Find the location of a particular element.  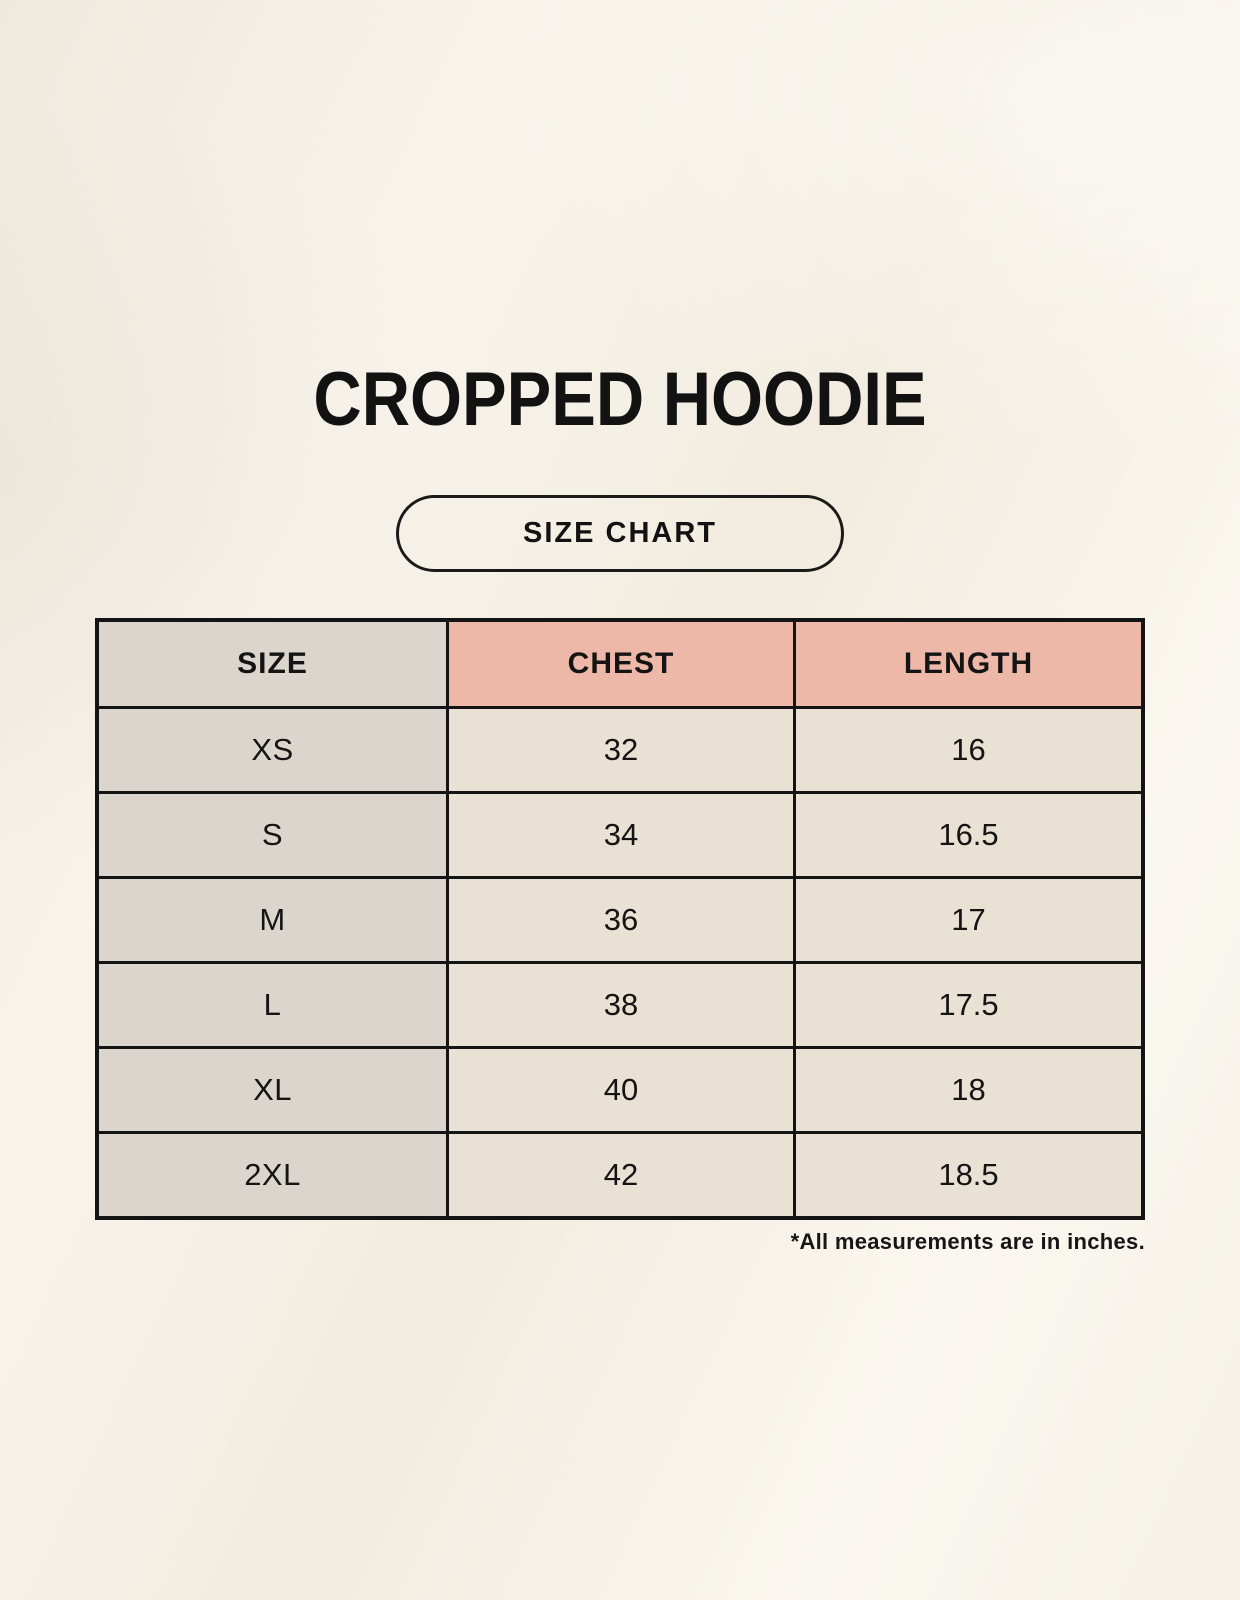

chest-value: 42 is located at coordinates (621, 1175).